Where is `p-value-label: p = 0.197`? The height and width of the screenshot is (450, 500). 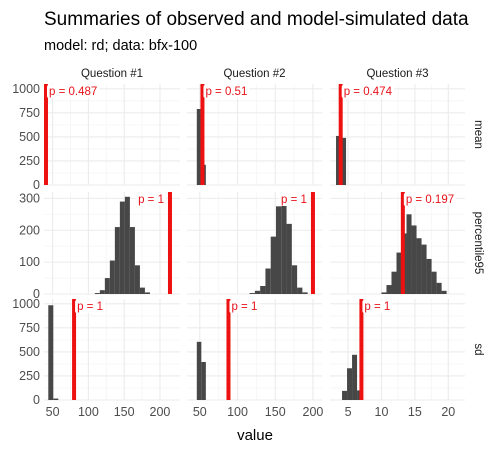 p-value-label: p = 0.197 is located at coordinates (430, 200).